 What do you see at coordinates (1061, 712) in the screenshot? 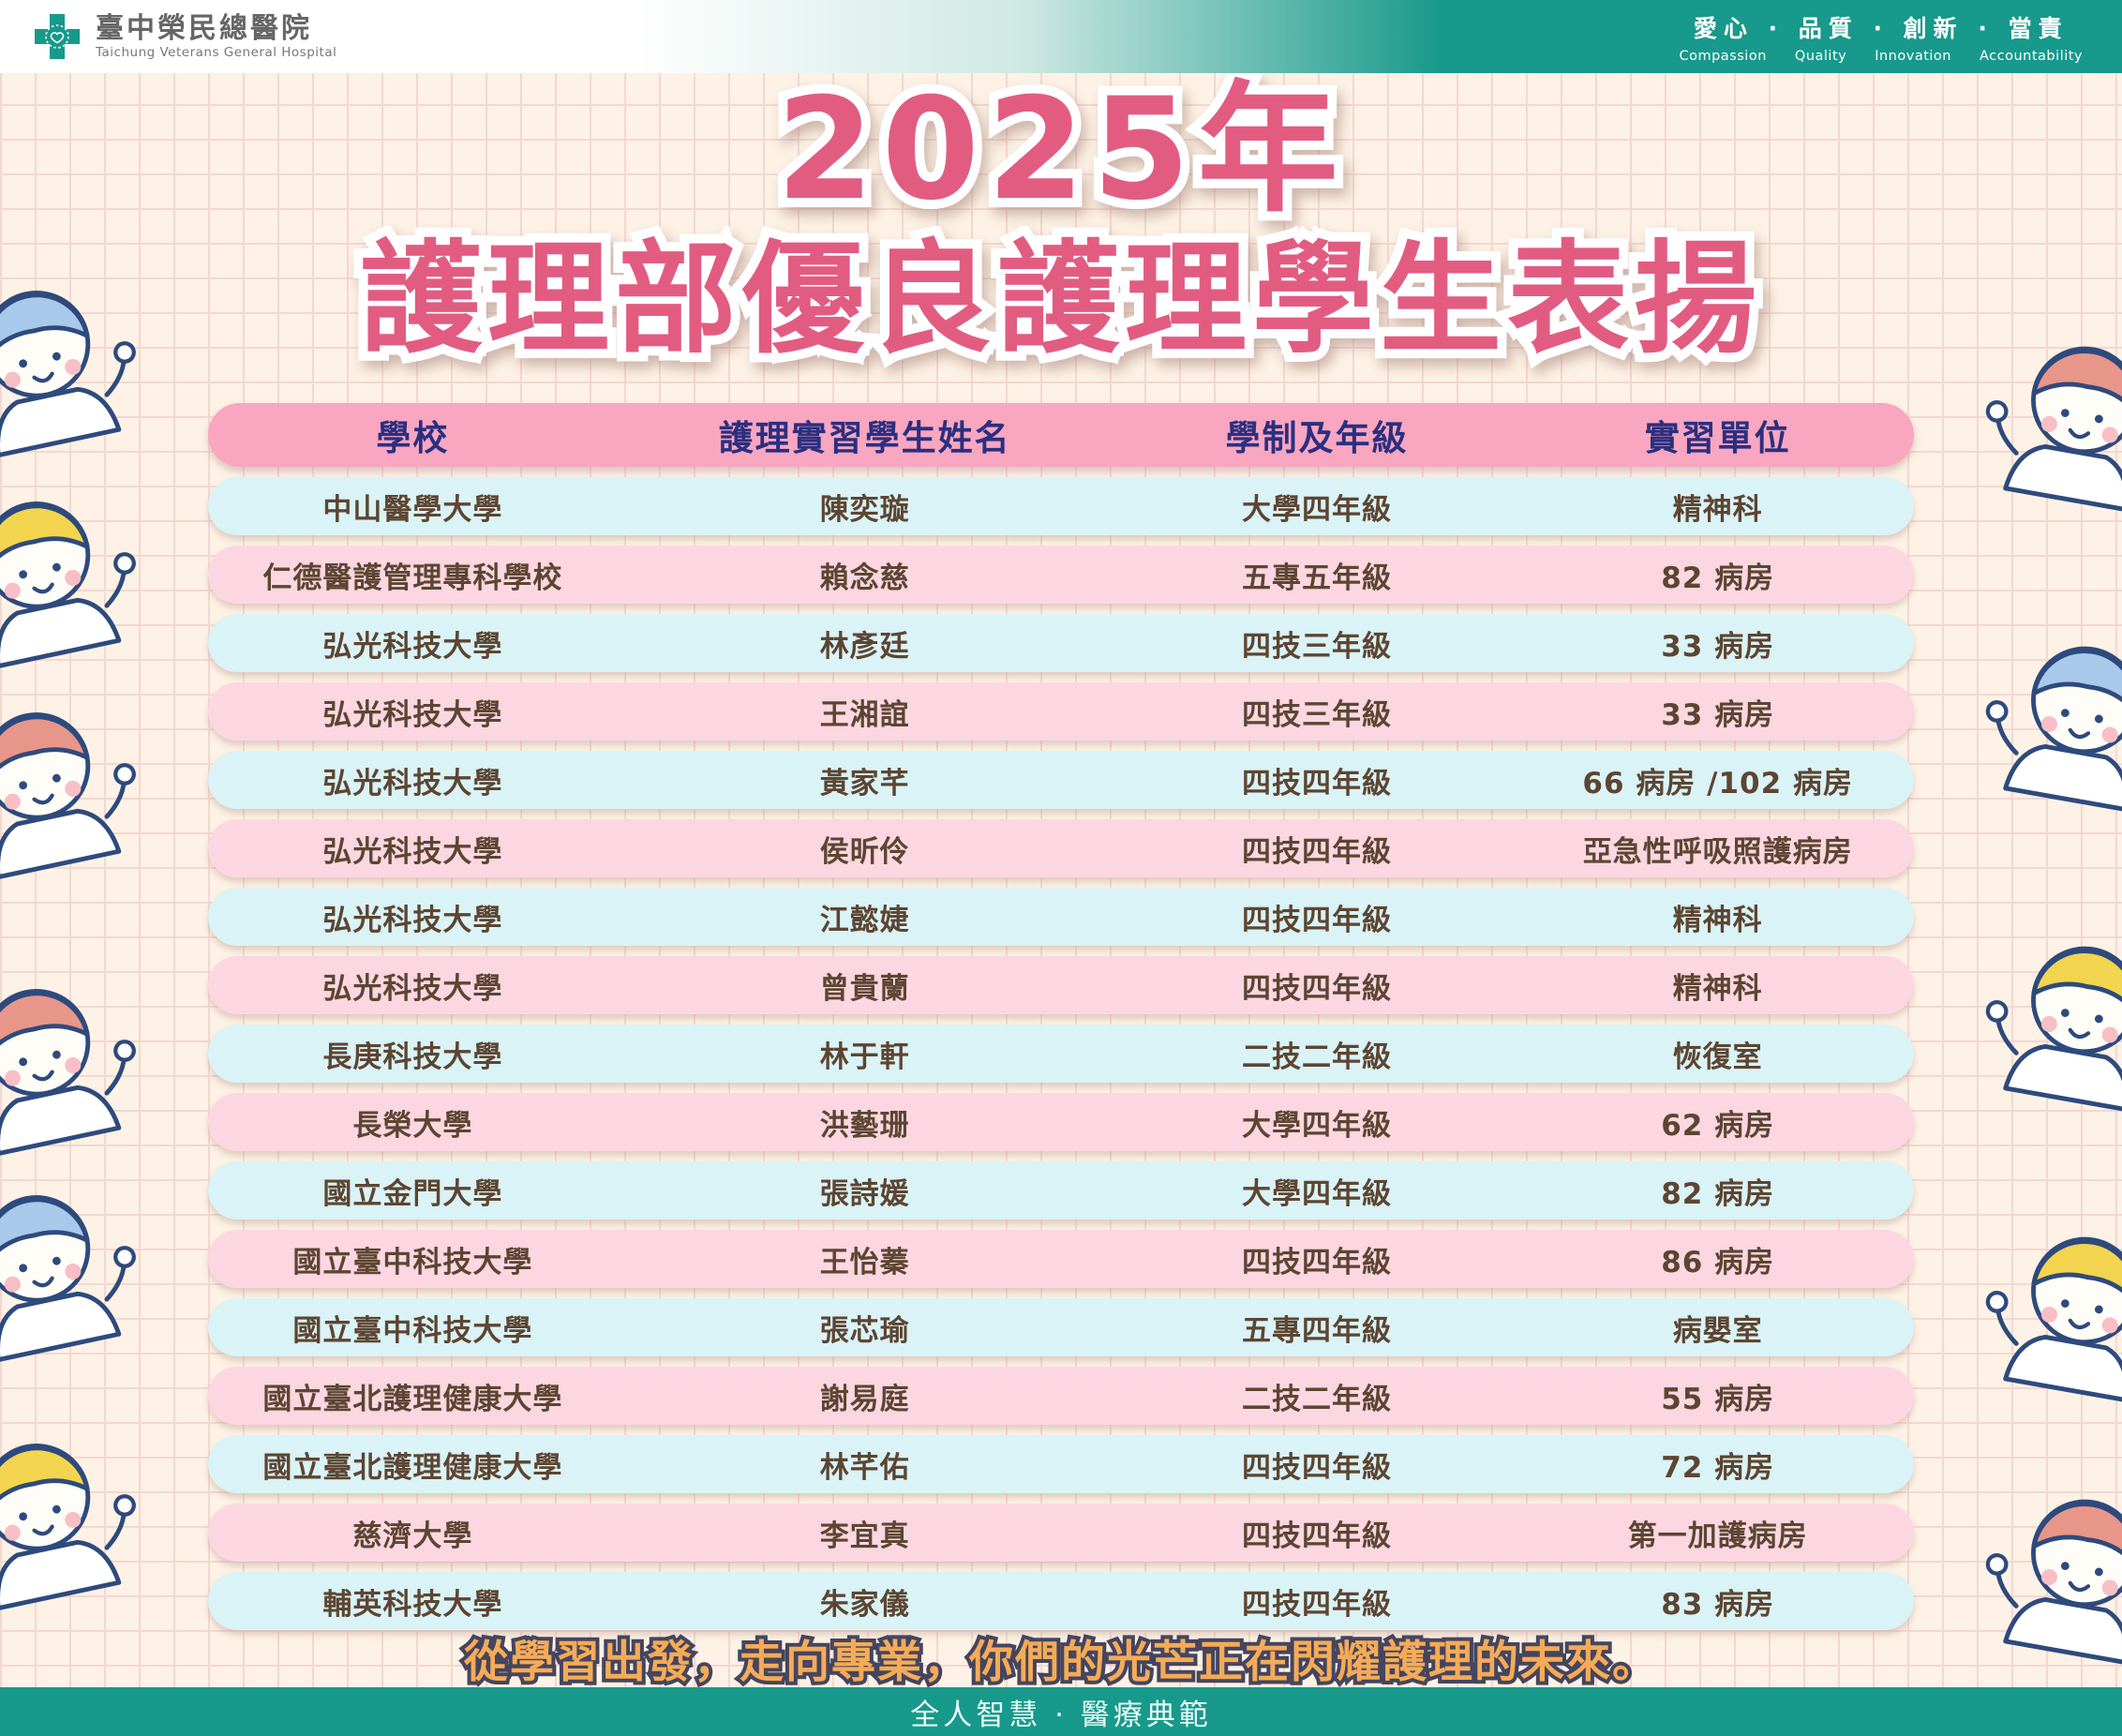
I see `table-row: 弘光科技大學 王湘誼 四技三年級 33 病房` at bounding box center [1061, 712].